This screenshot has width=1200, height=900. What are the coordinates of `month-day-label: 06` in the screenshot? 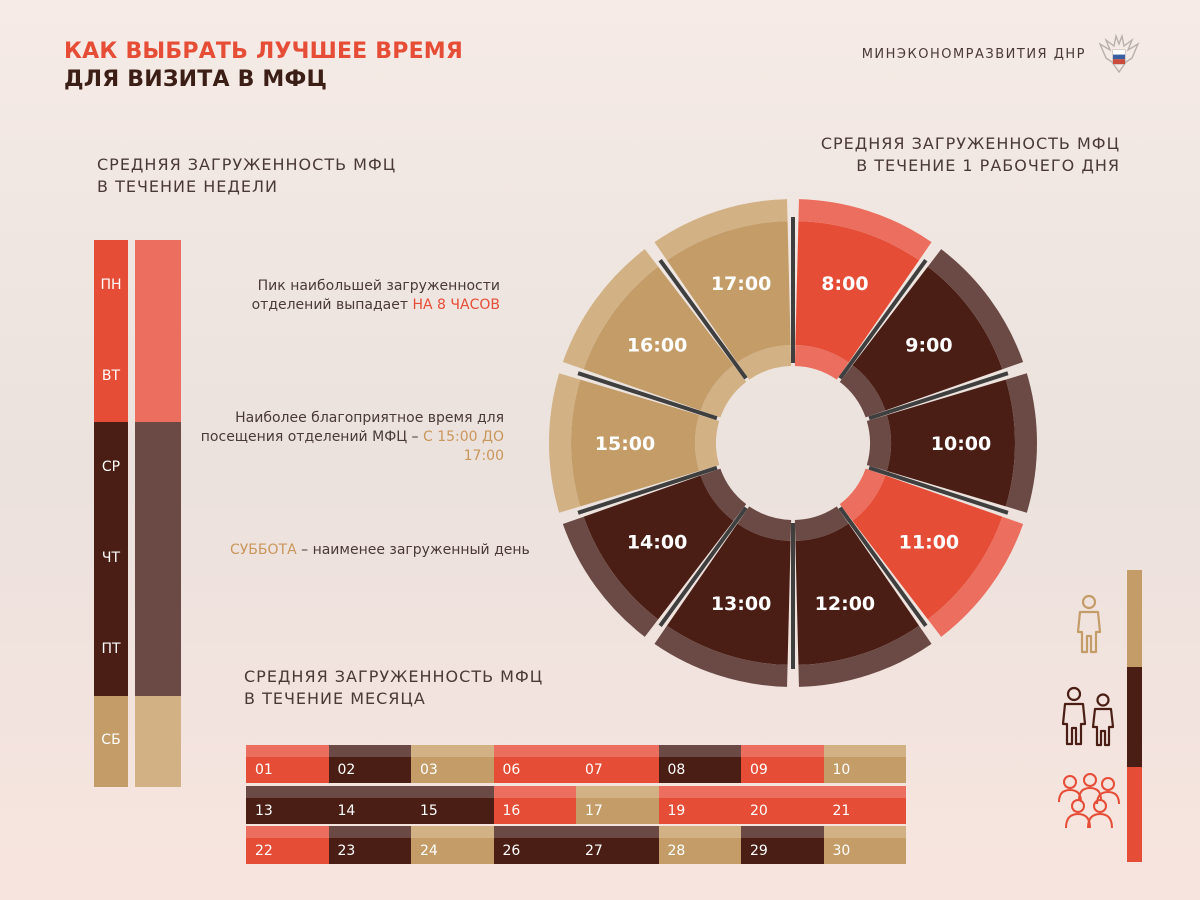 It's located at (511, 770).